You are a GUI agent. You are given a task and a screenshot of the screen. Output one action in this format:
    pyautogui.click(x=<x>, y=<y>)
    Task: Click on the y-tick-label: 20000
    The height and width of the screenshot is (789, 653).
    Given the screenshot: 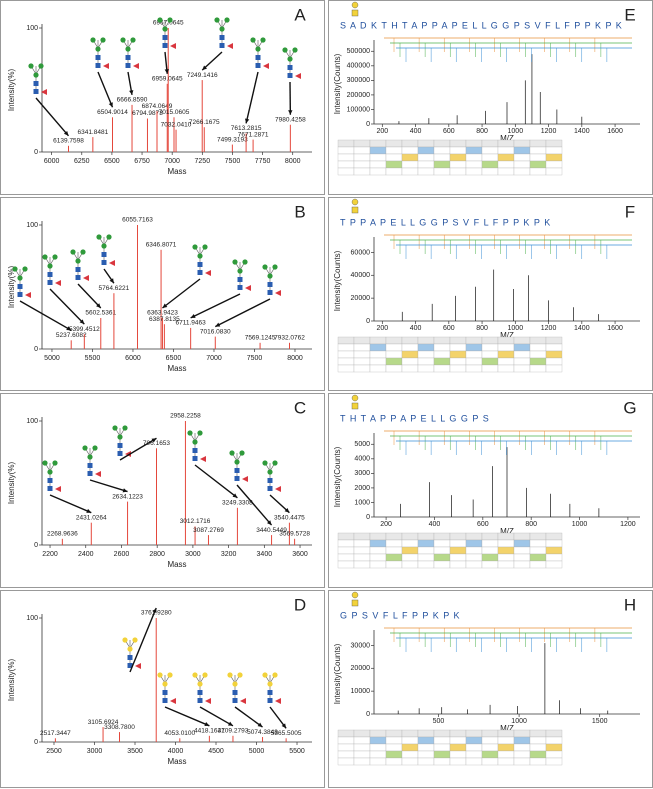 What is the action you would take?
    pyautogui.click(x=361, y=298)
    